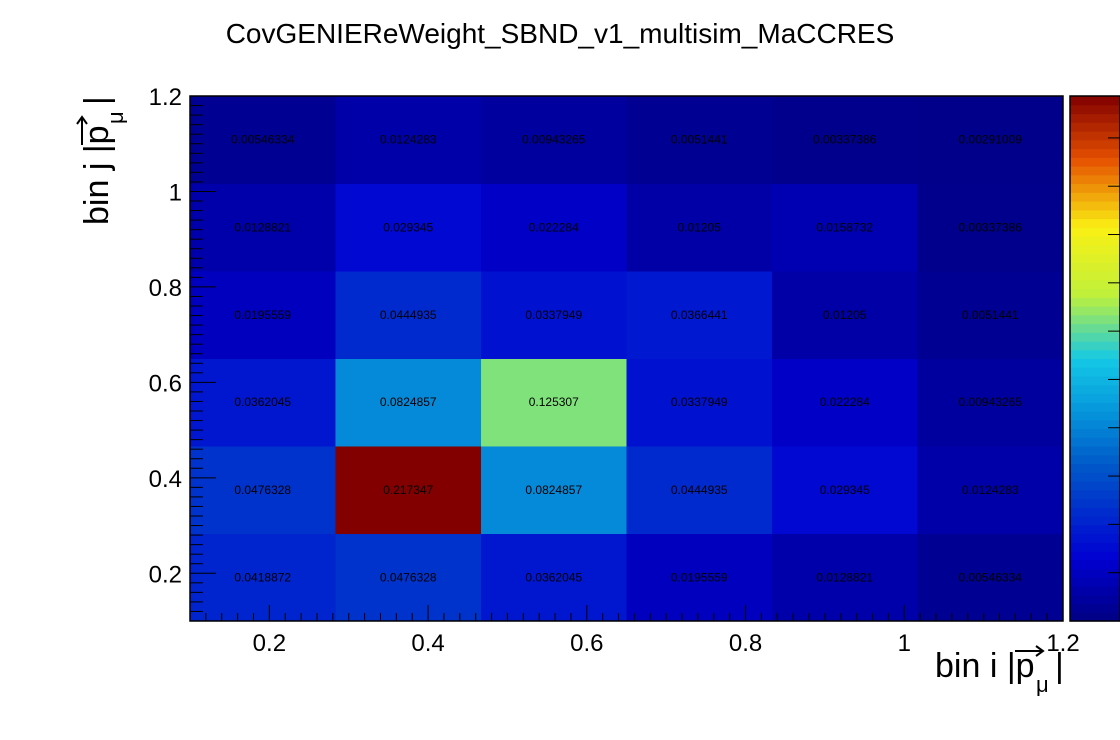  What do you see at coordinates (845, 140) in the screenshot?
I see `cell-value-label: 0.00337386` at bounding box center [845, 140].